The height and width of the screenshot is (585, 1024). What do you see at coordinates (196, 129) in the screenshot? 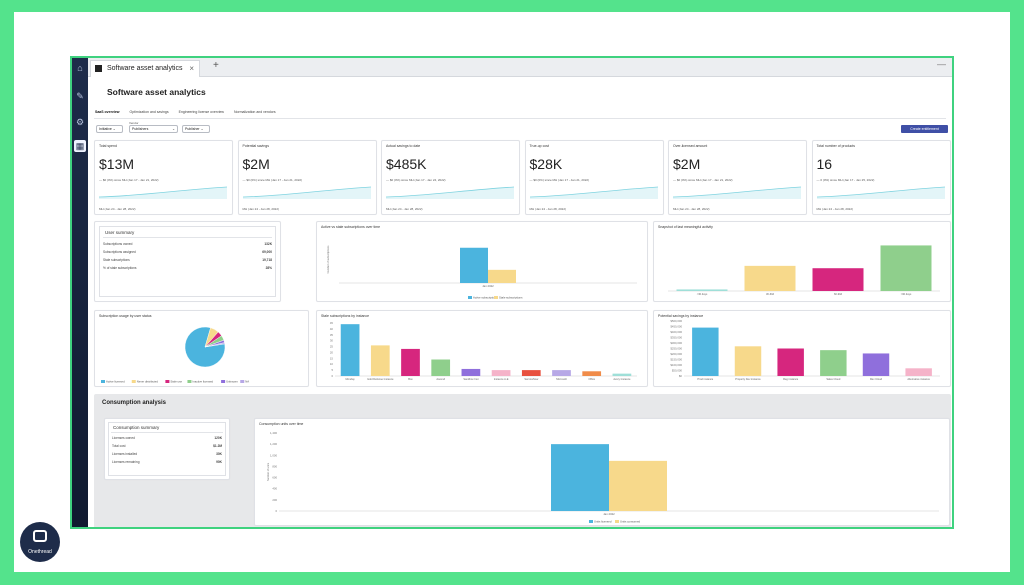
I see `filter-publisher: Publisher ⌄` at bounding box center [196, 129].